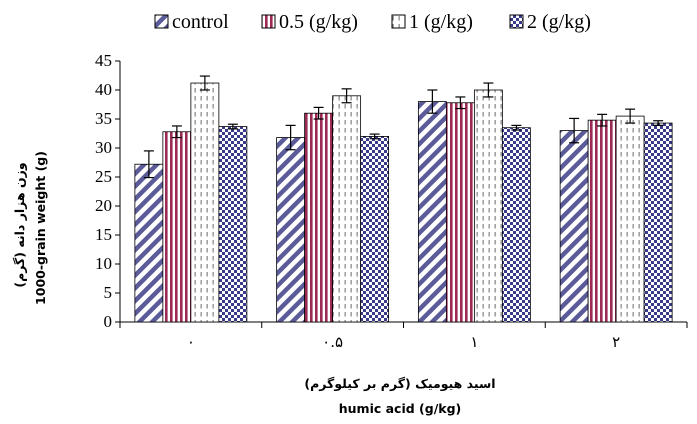  What do you see at coordinates (474, 342) in the screenshot?
I see `x-tick-label: ۱` at bounding box center [474, 342].